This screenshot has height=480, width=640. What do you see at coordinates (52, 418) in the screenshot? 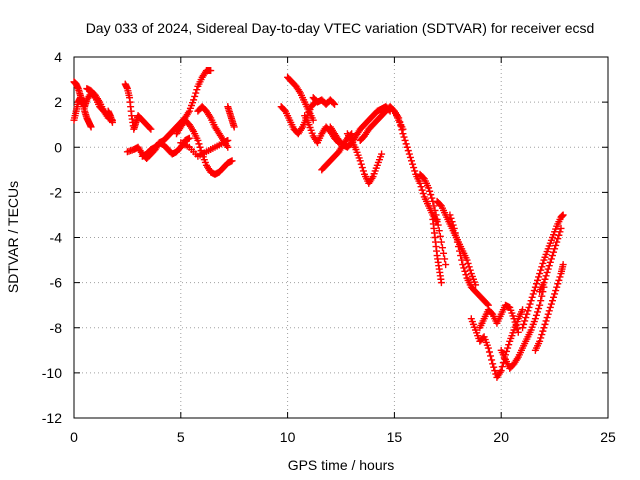
I see `y-tick-label: -12` at bounding box center [52, 418].